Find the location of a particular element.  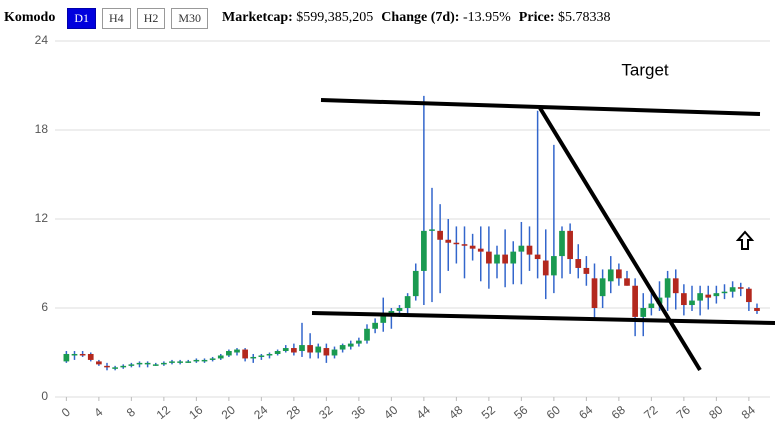

x-tick-label: 8 is located at coordinates (131, 412).